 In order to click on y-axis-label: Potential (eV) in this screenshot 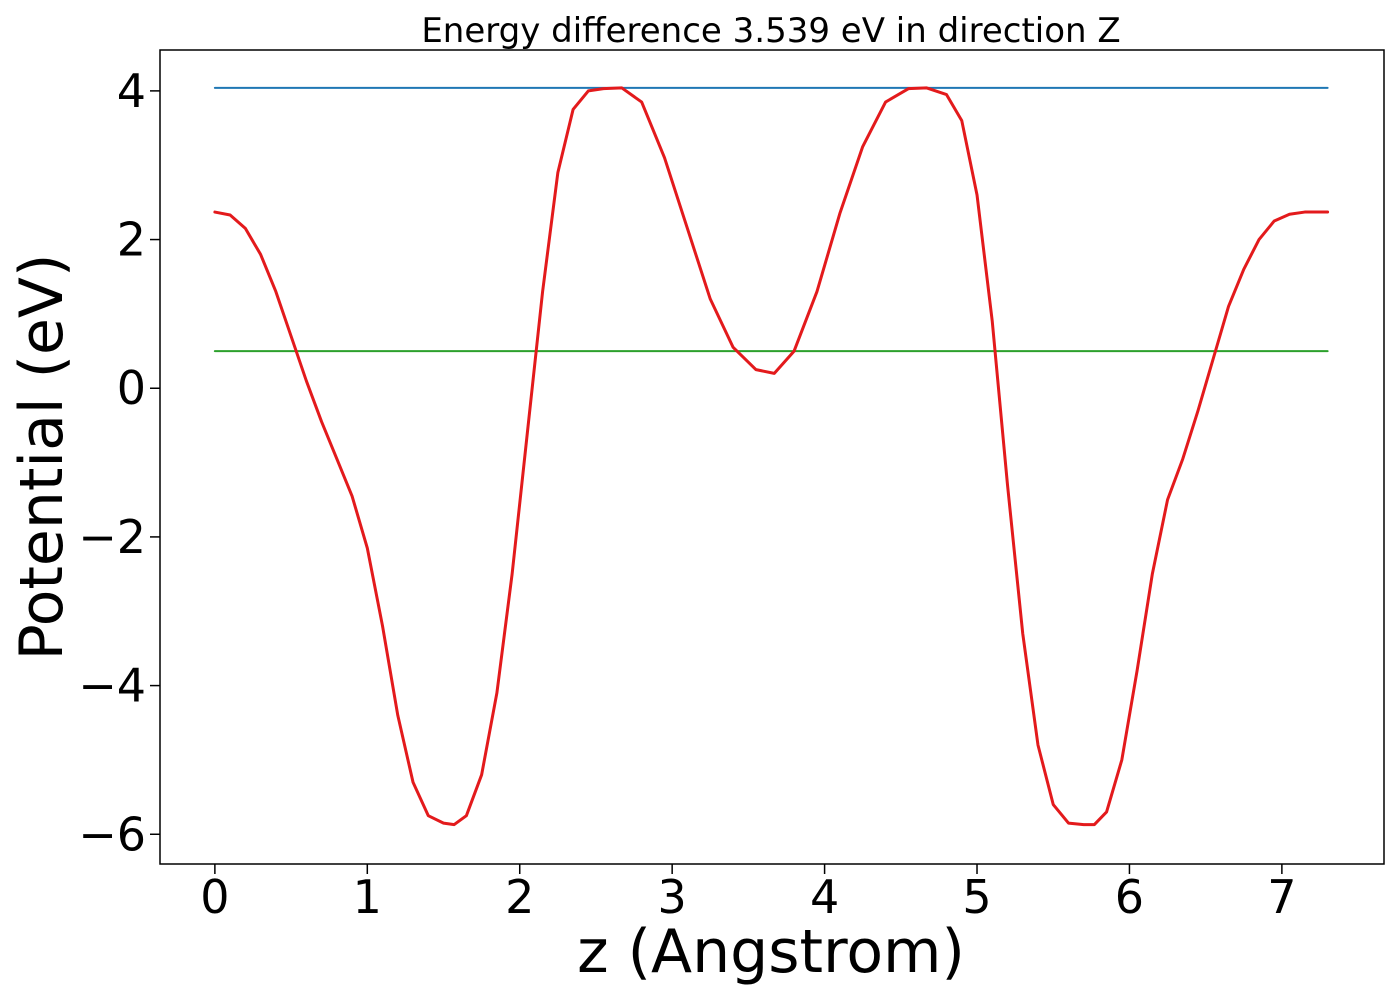, I will do `click(42, 457)`.